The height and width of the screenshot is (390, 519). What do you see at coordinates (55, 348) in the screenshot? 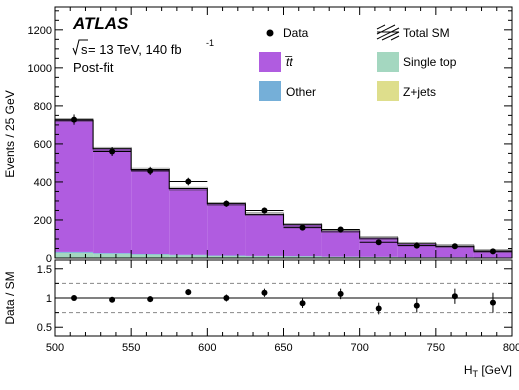
I see `x-tick-label: 500` at bounding box center [55, 348].